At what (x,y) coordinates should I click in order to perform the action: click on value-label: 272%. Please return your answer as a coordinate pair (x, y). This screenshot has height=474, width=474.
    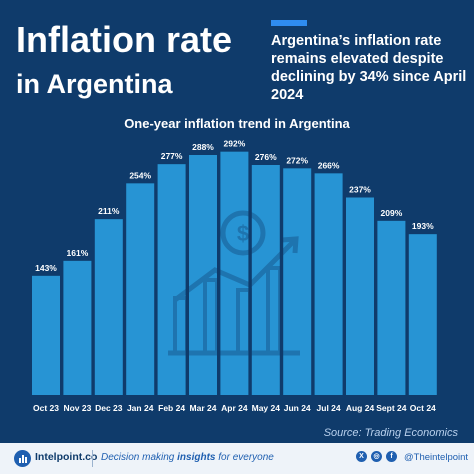
    Looking at the image, I should click on (297, 160).